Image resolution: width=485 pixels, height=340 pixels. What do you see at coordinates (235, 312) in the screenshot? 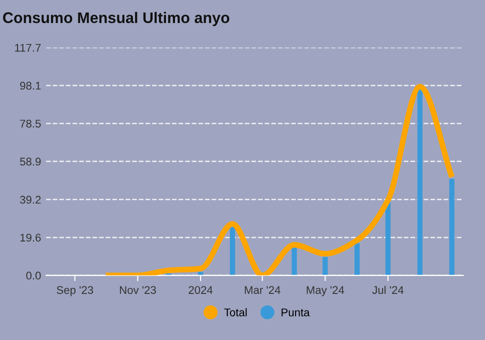
I see `legend-label: Total` at bounding box center [235, 312].